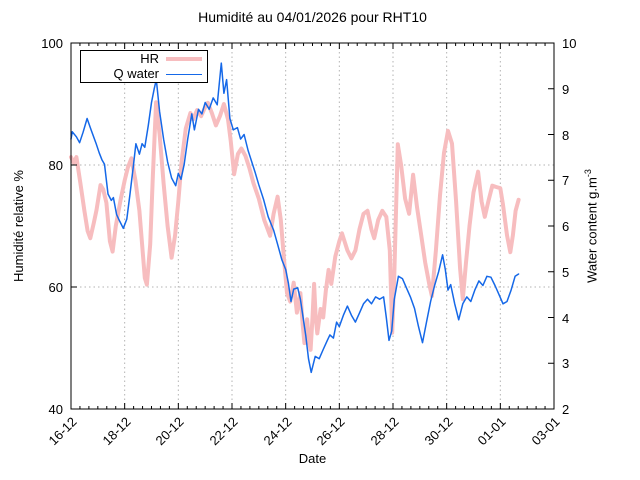 This screenshot has width=640, height=480. Describe the element at coordinates (566, 226) in the screenshot. I see `y2-tick-label: 6` at that location.